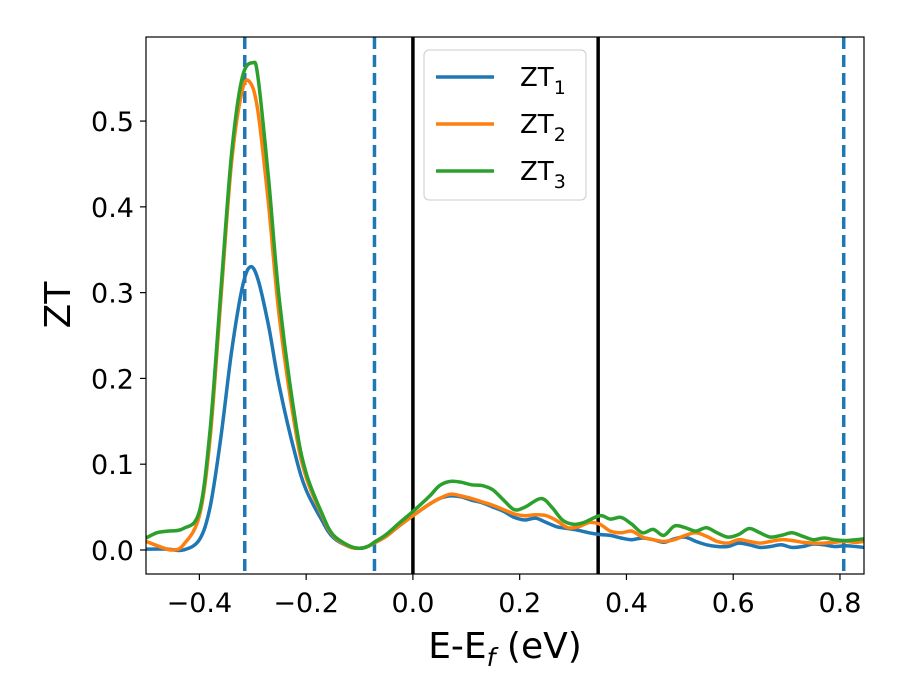 The image size is (900, 700). I want to click on x-tick-label: −0.2, so click(306, 603).